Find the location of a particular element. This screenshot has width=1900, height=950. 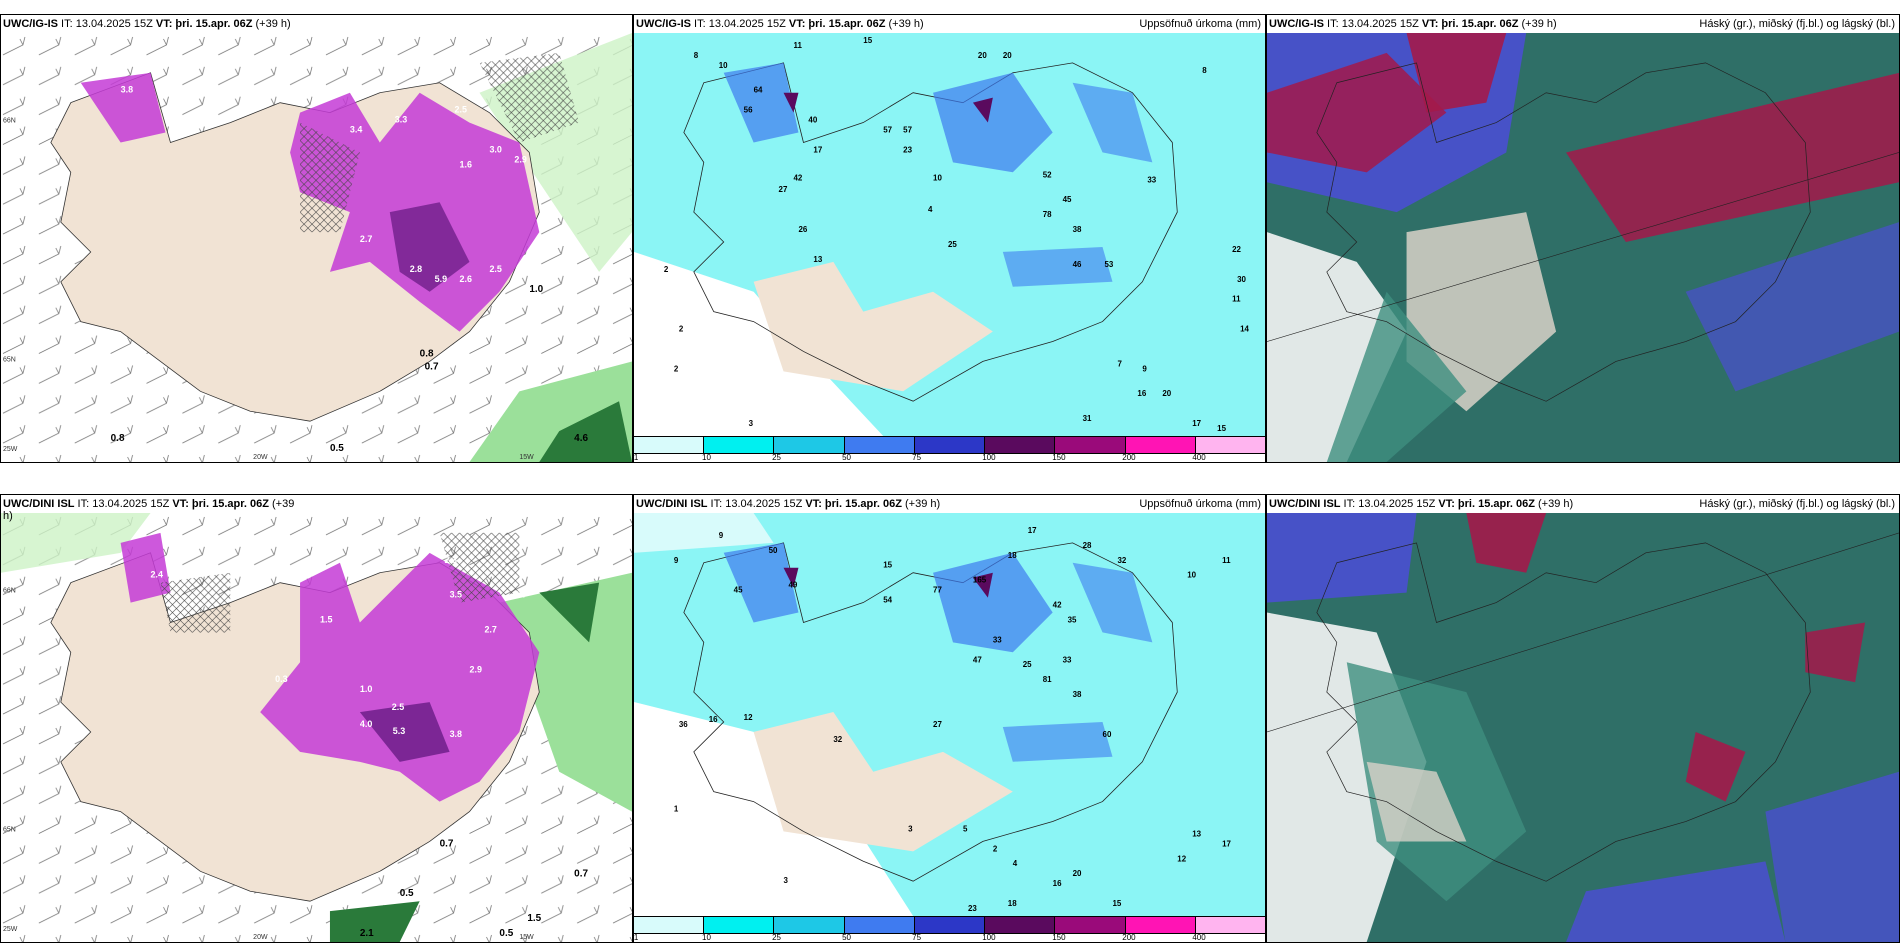

value-label: 57 is located at coordinates (887, 130).